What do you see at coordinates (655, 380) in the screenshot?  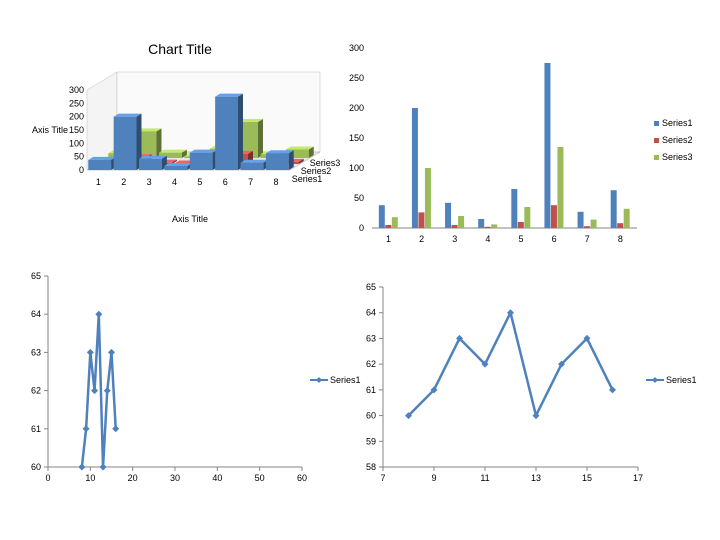 I see `legend-marker` at bounding box center [655, 380].